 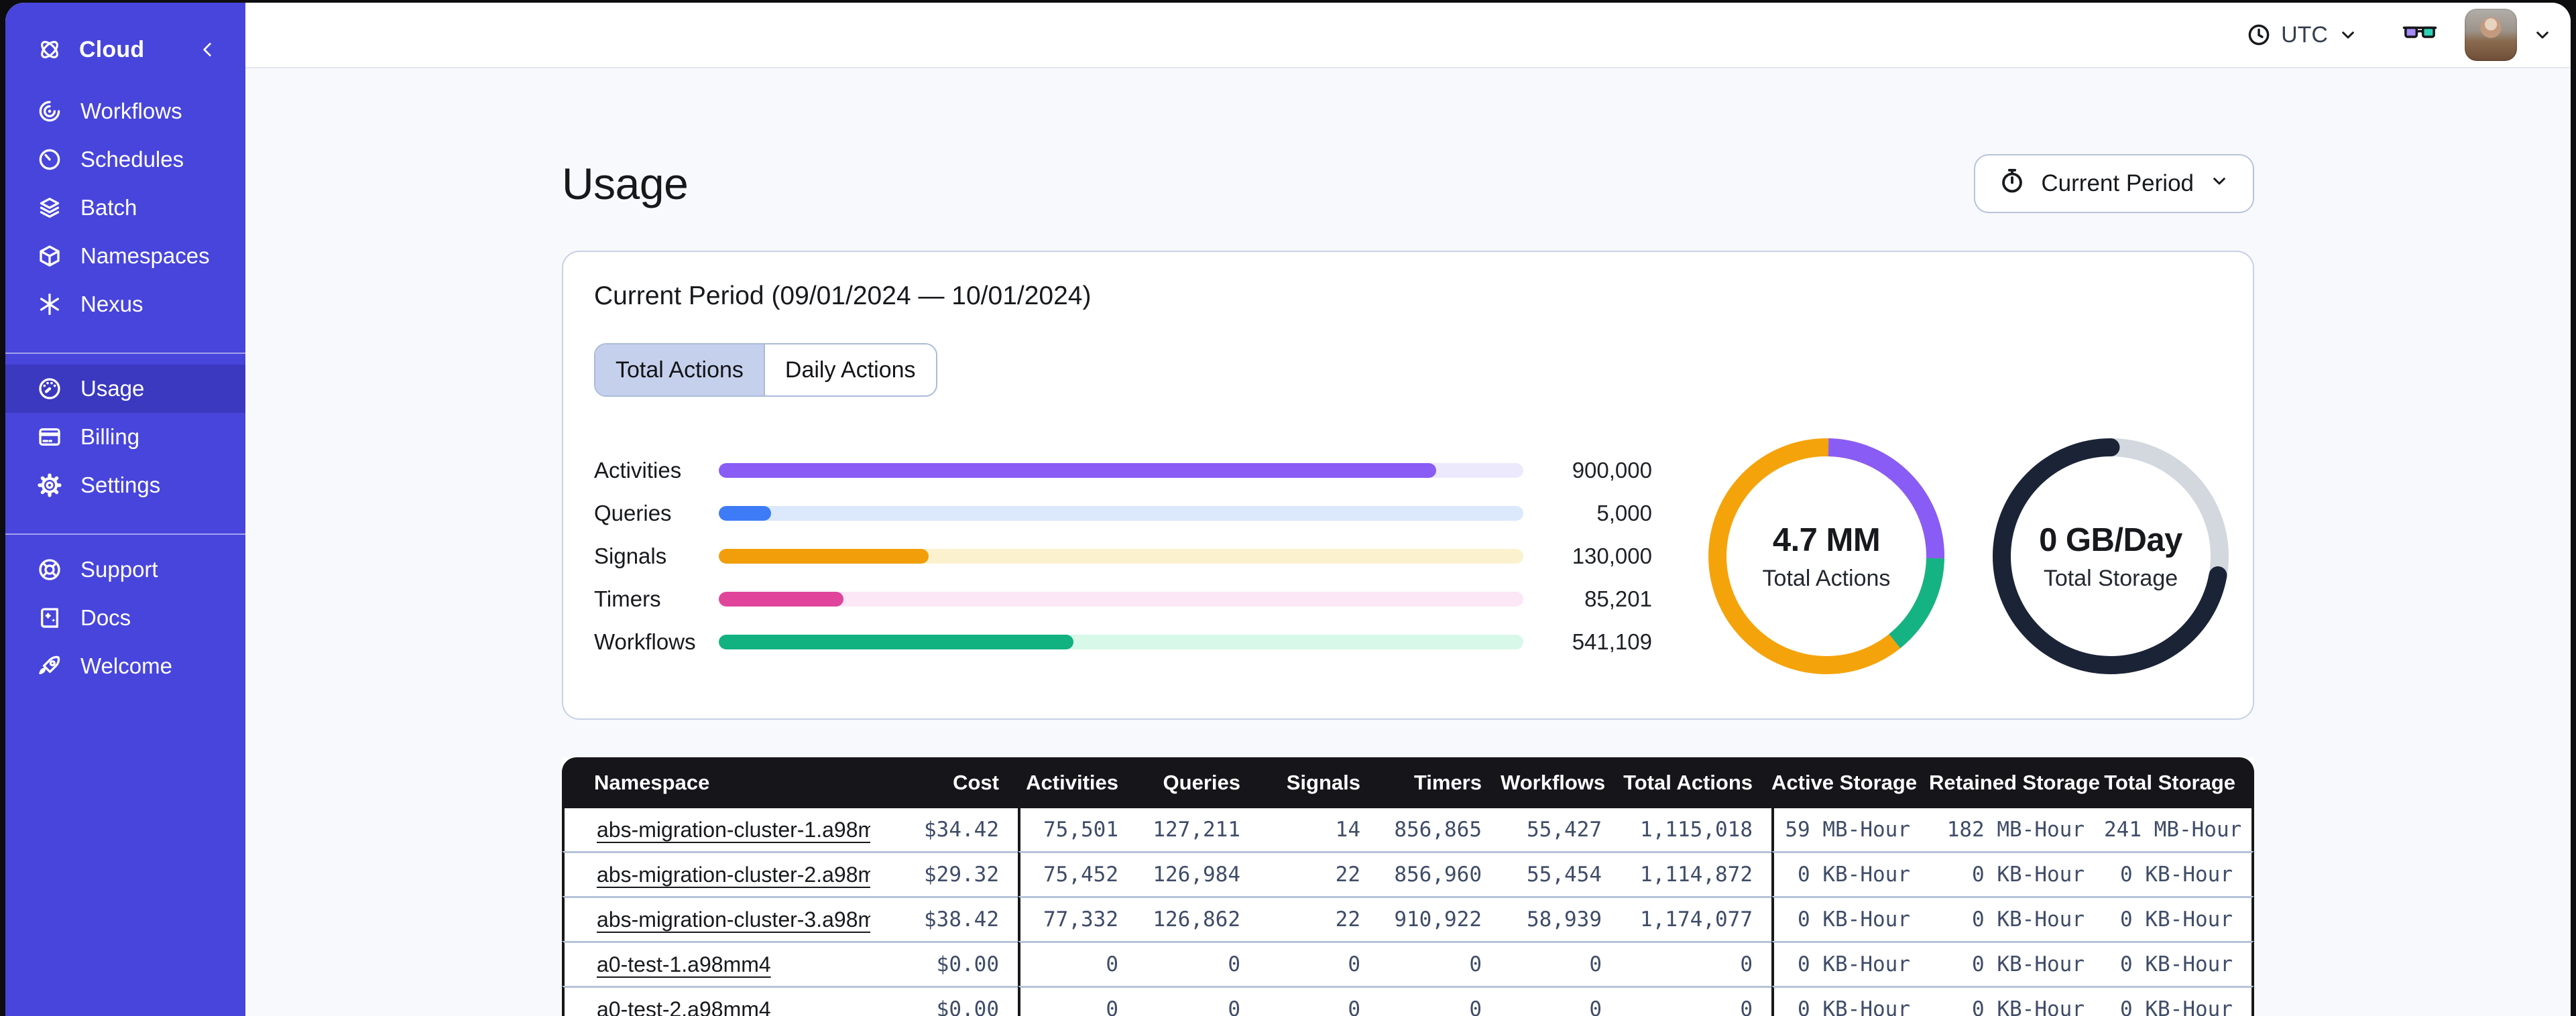 What do you see at coordinates (145, 255) in the screenshot?
I see `sidebar-item-label: Namespaces` at bounding box center [145, 255].